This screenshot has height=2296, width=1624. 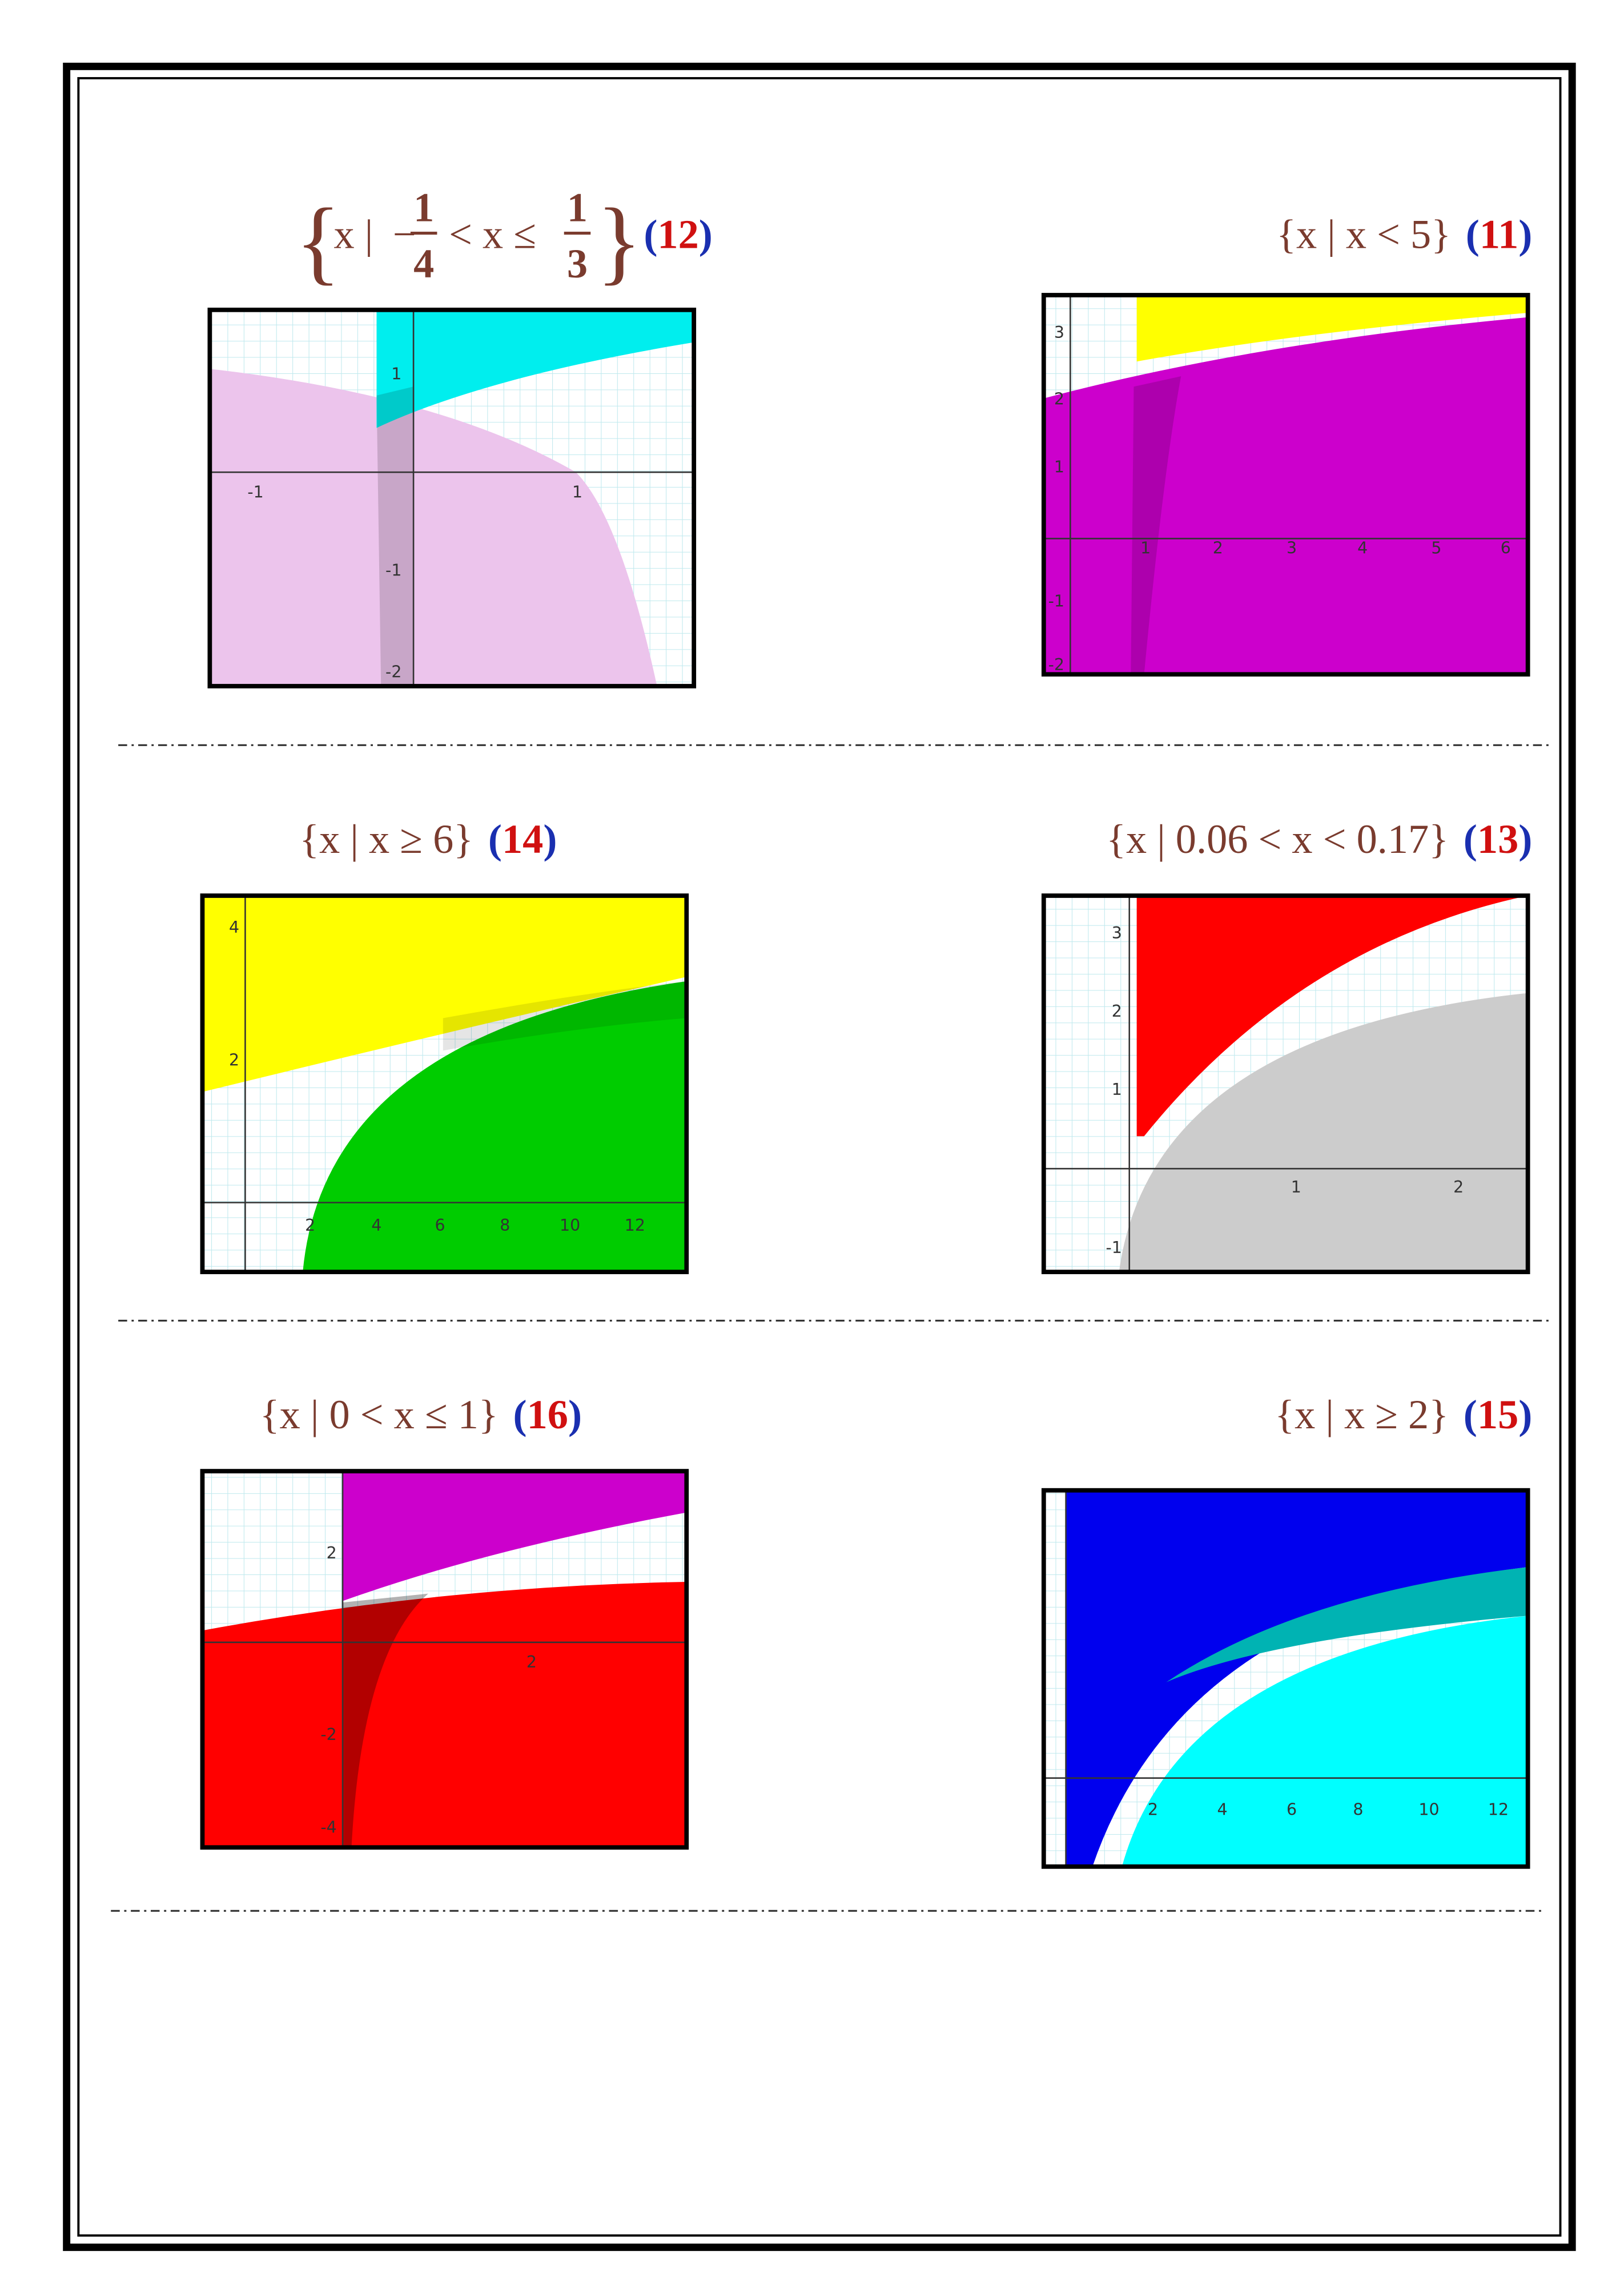 I want to click on answer: {x | x ≥ 2}, so click(x=1362, y=1414).